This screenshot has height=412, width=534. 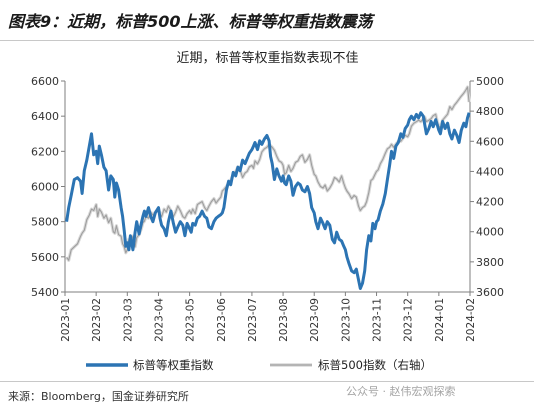 What do you see at coordinates (98, 396) in the screenshot?
I see `source-note: 来源：Bloomberg，国金证券研究所` at bounding box center [98, 396].